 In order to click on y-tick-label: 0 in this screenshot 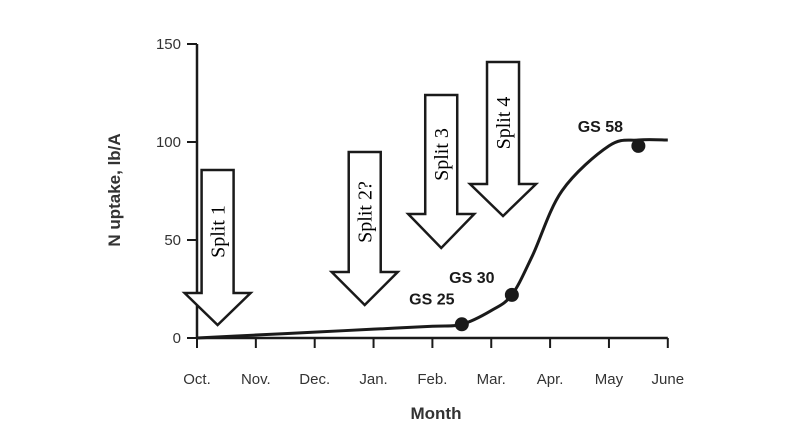, I will do `click(177, 338)`.